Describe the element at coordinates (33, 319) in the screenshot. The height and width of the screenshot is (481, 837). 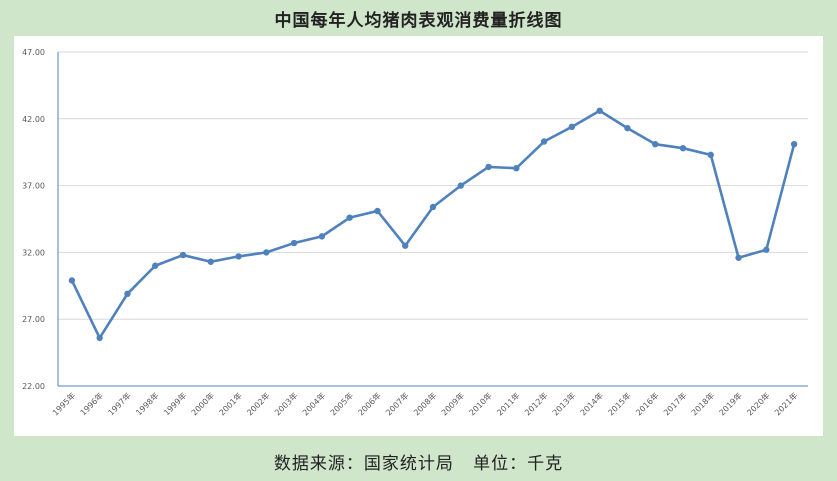
I see `y-tick-label: 27.00` at that location.